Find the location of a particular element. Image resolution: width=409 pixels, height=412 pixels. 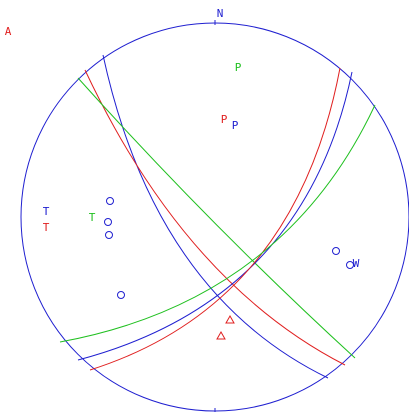

corner-label: A is located at coordinates (8, 31).